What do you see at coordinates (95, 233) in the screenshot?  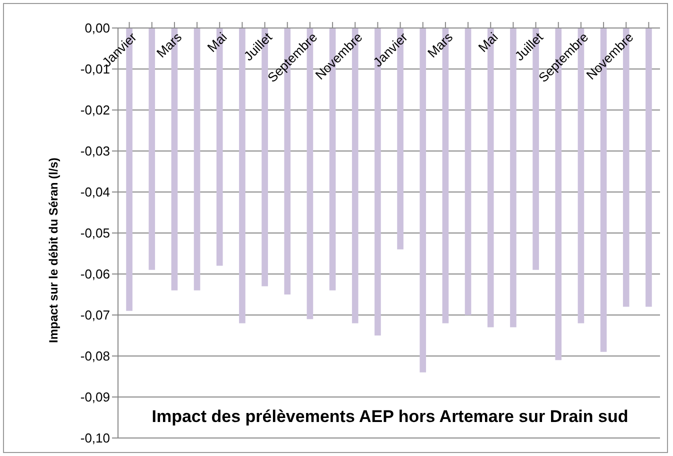 I see `y-tick-label: -0,05` at bounding box center [95, 233].